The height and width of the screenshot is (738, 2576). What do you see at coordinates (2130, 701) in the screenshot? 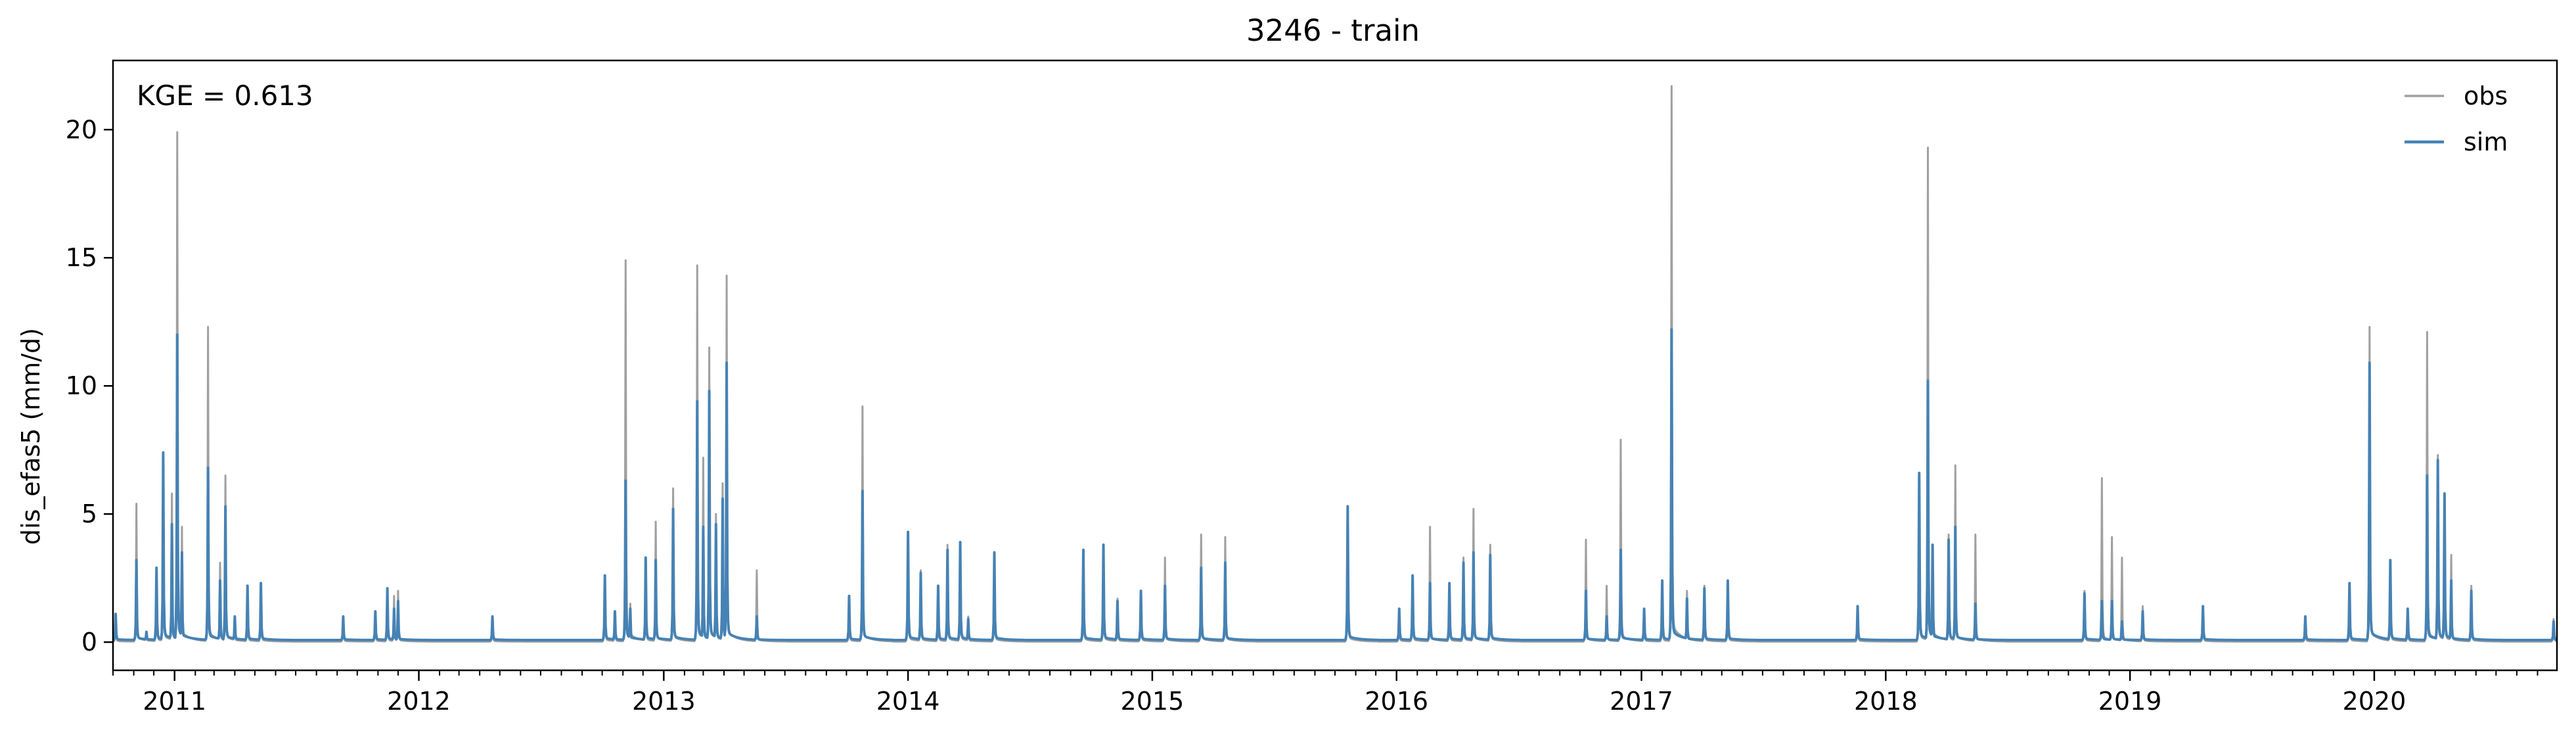
I see `x-tick-label-2019: 2019` at bounding box center [2130, 701].